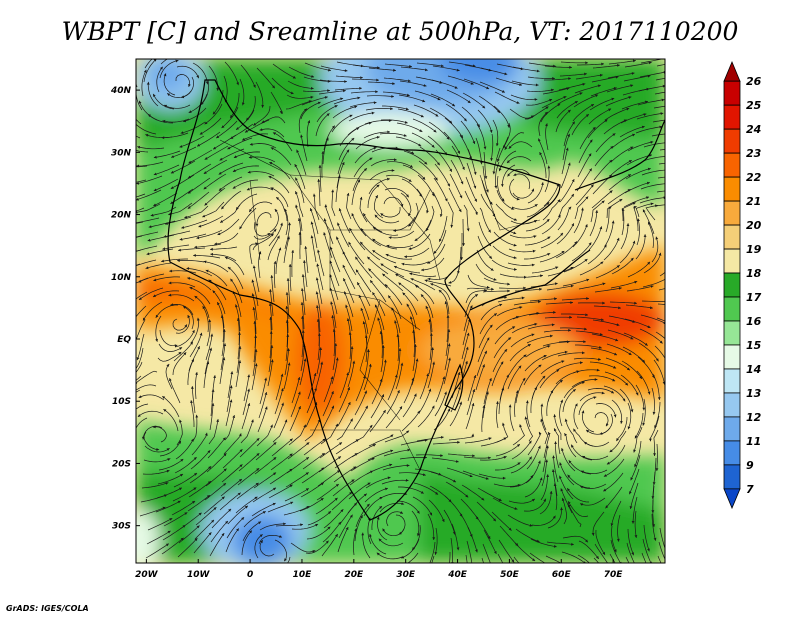 This screenshot has width=800, height=618. Describe the element at coordinates (750, 465) in the screenshot. I see `colorbar-label: 9` at that location.